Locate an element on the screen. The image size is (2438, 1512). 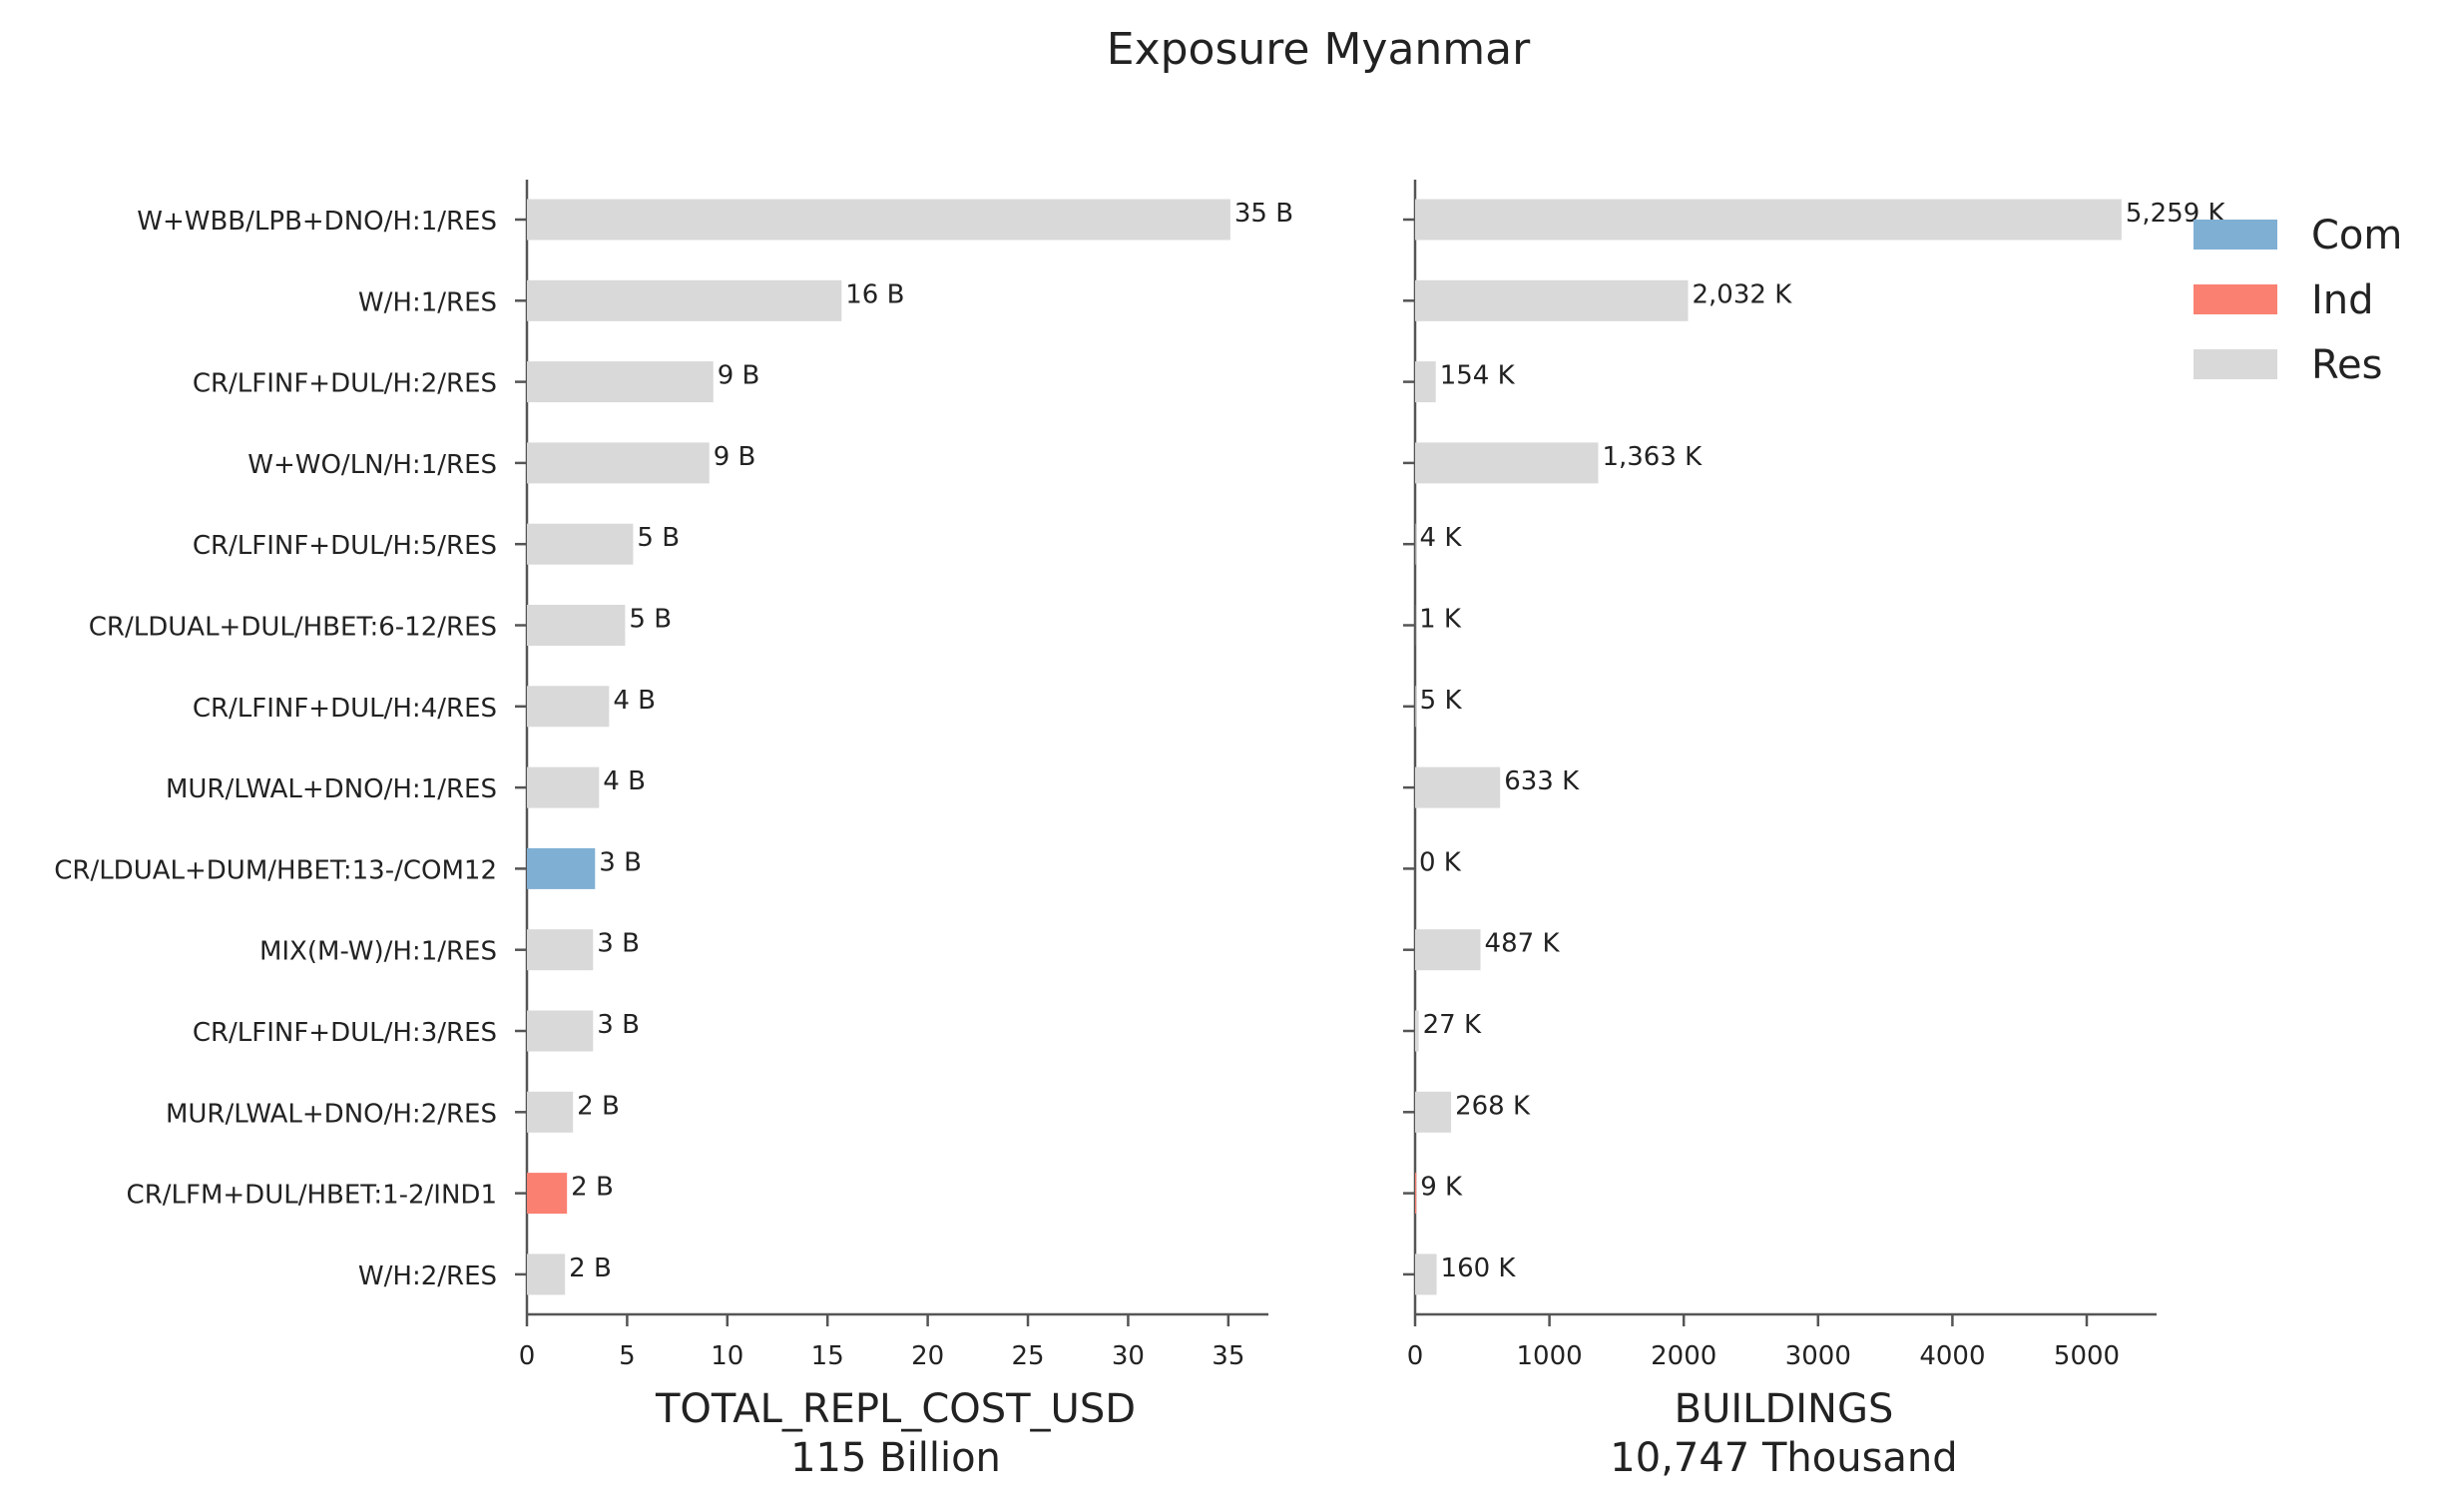
x-tick-label: 5000 is located at coordinates (2087, 1356).